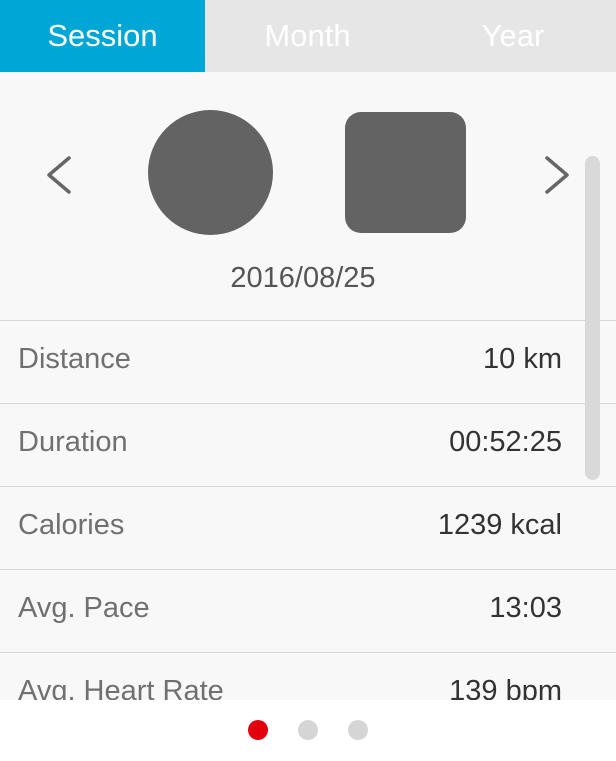 Image resolution: width=616 pixels, height=761 pixels. I want to click on next-session-button, so click(556, 175).